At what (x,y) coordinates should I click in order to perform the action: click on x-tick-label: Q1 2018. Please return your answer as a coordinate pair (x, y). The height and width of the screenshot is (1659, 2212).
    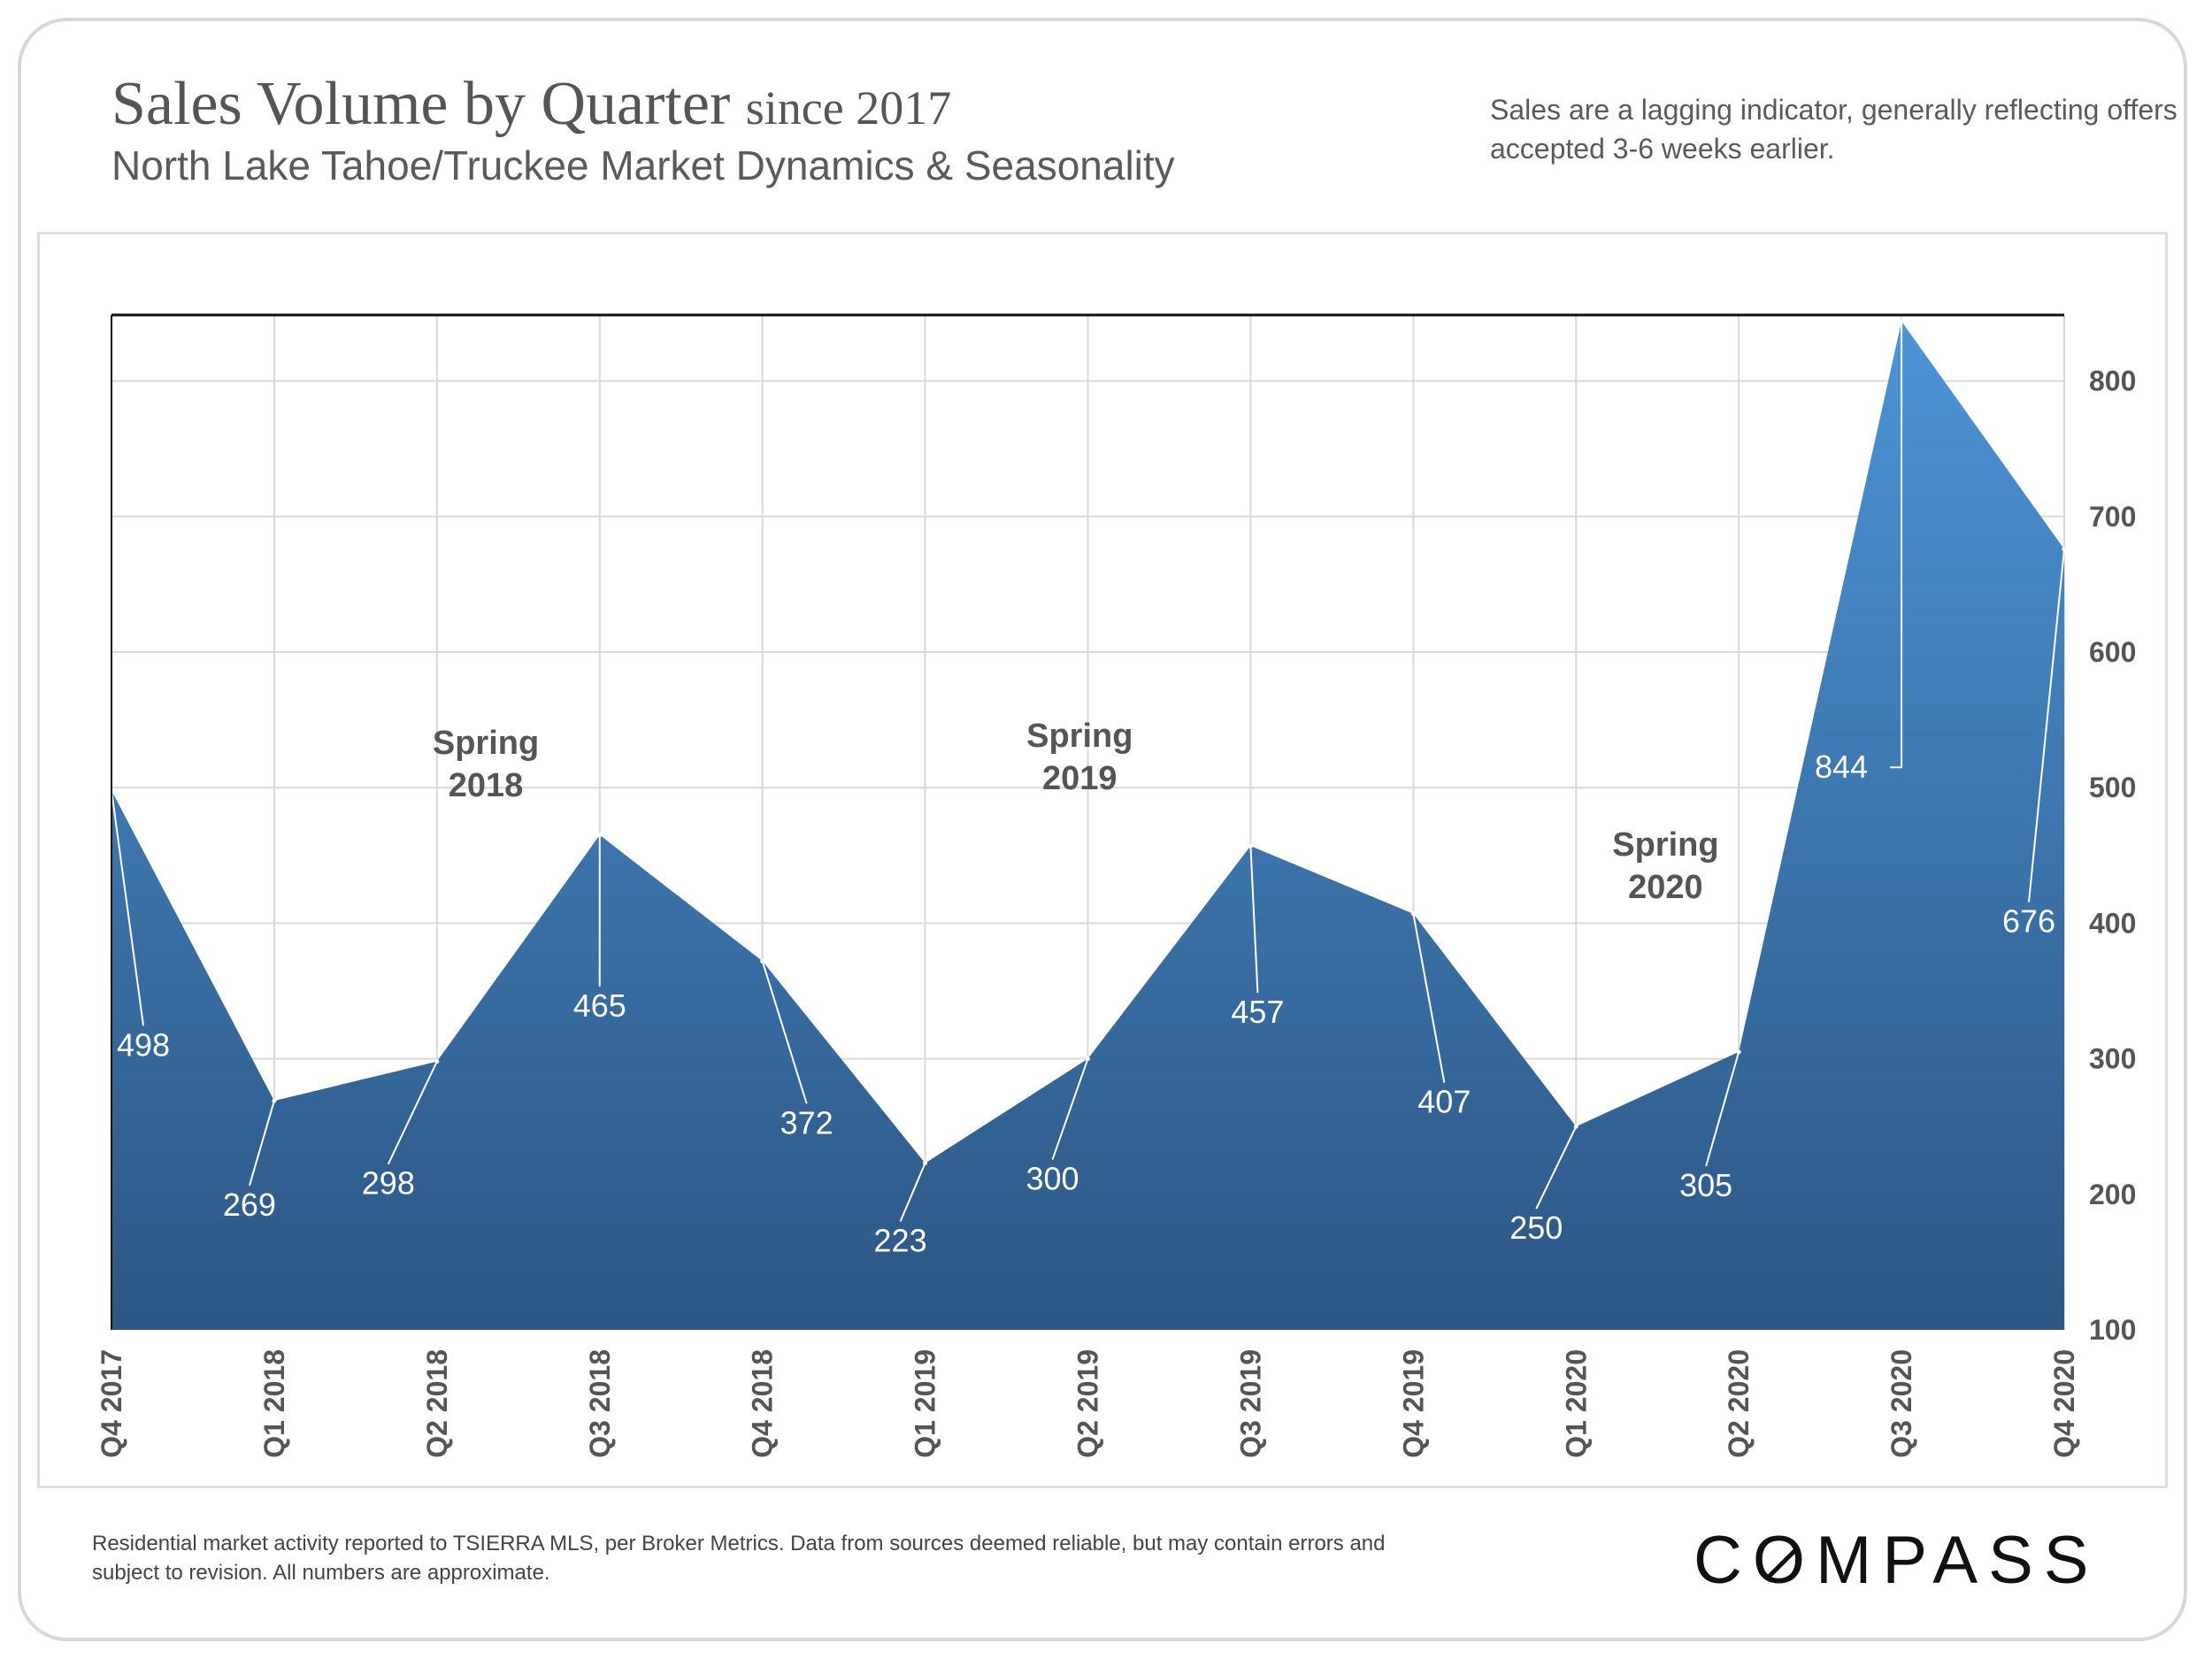
    Looking at the image, I should click on (274, 1403).